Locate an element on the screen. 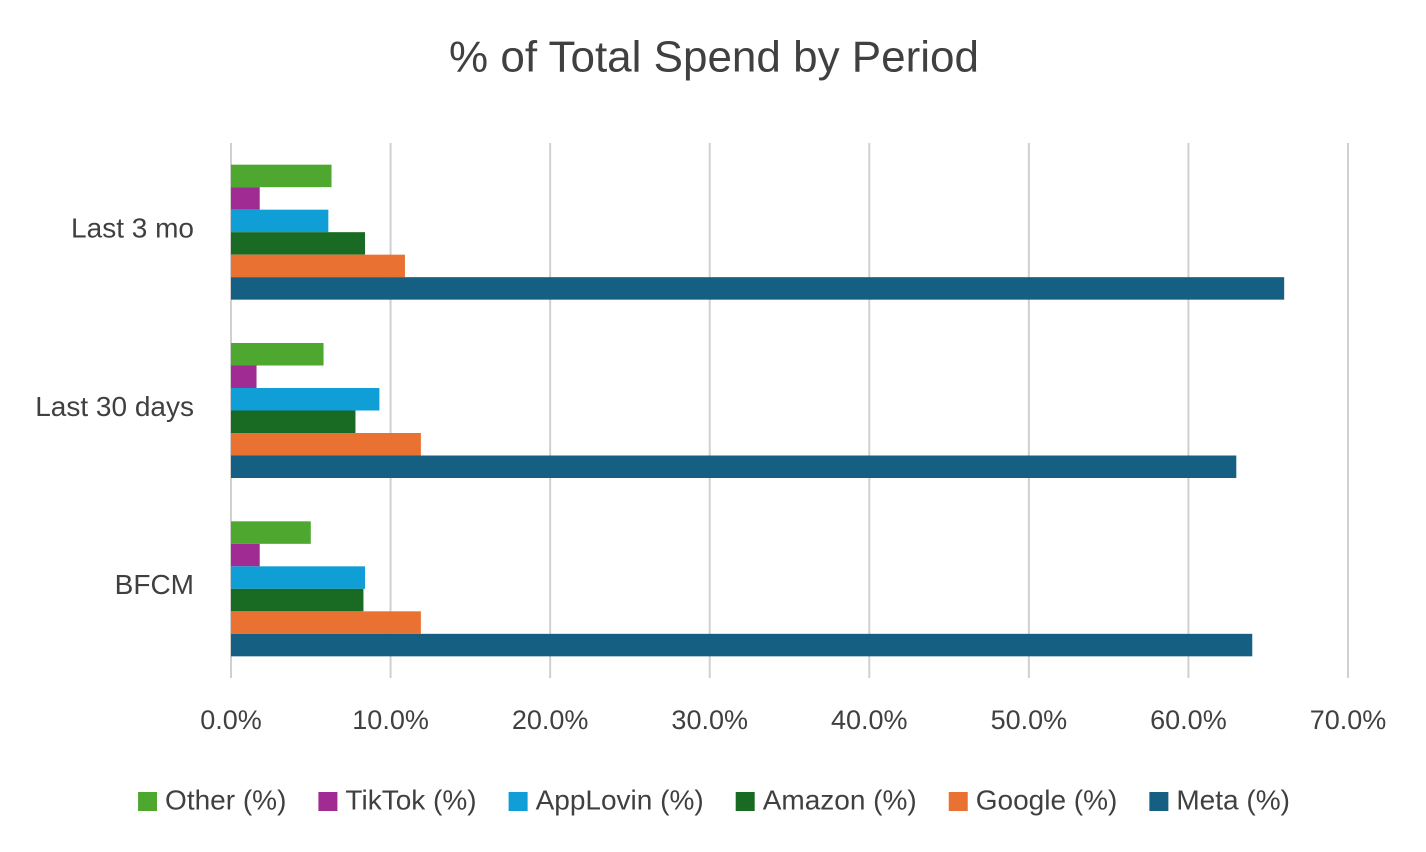 The height and width of the screenshot is (852, 1426). y-tick-label: Last 3 mo is located at coordinates (132, 228).